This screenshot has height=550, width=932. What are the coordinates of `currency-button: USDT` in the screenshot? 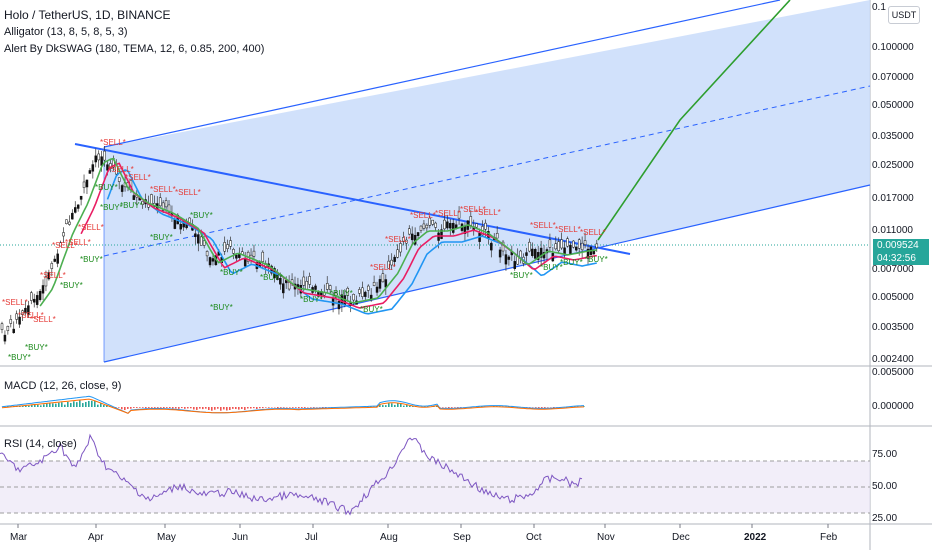 It's located at (904, 15).